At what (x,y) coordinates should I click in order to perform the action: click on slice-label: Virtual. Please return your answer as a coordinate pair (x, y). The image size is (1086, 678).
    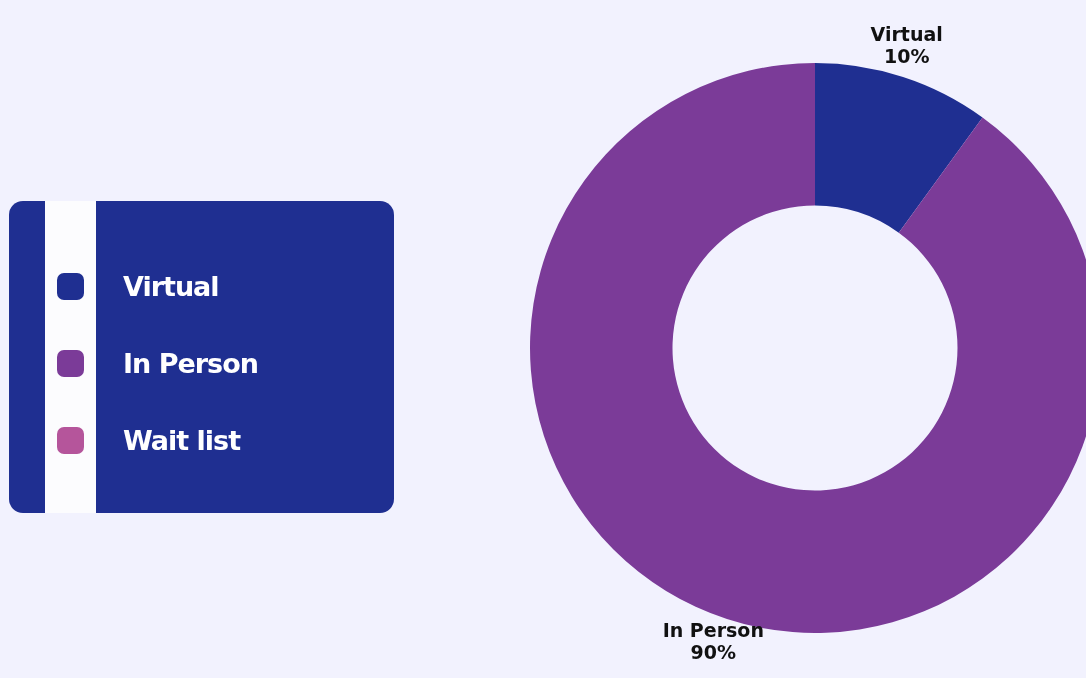
    Looking at the image, I should click on (906, 34).